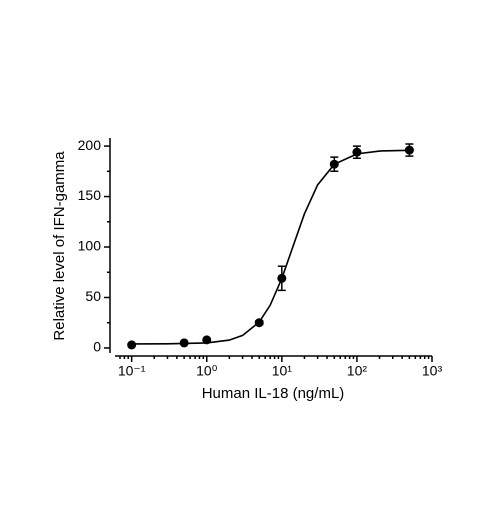 The height and width of the screenshot is (505, 500). Describe the element at coordinates (273, 393) in the screenshot. I see `x-axis-label: Human IL-18 (ng/mL)` at that location.